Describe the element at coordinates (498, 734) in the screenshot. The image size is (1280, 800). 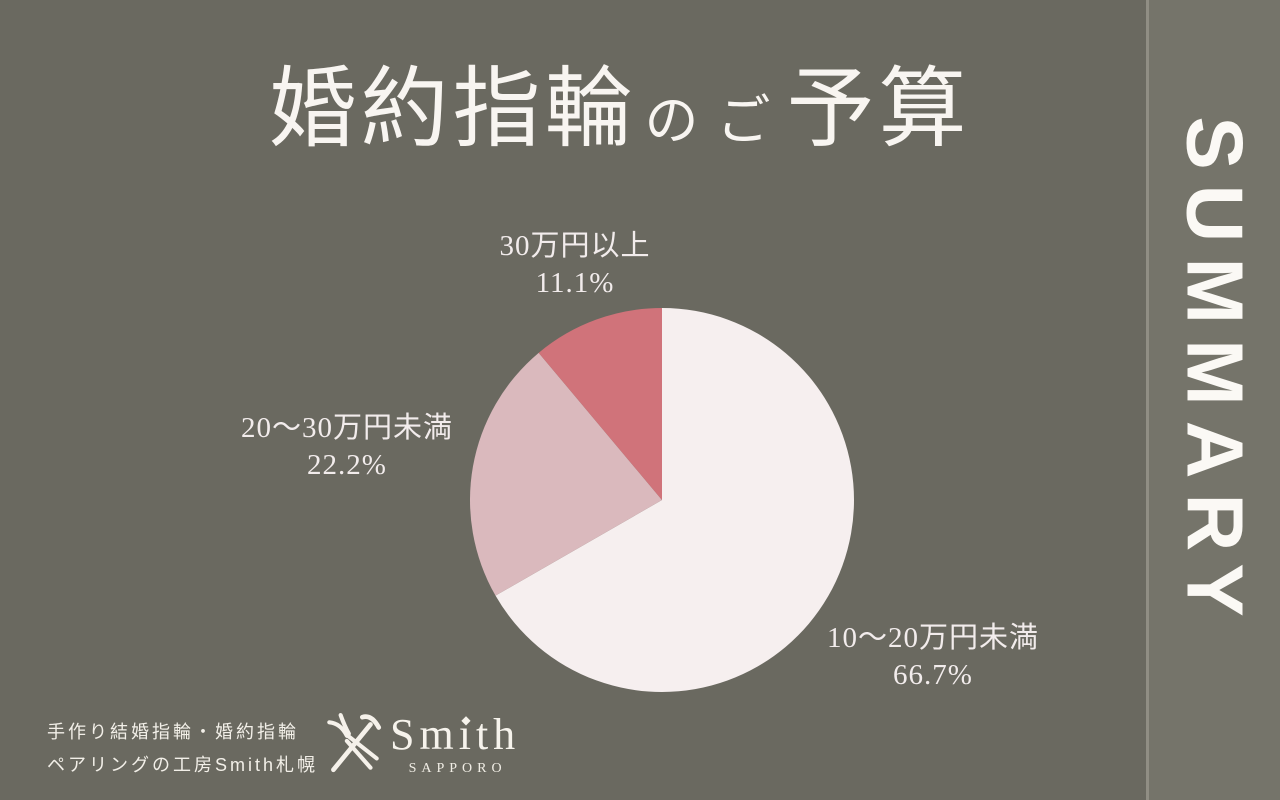
I see `brand-name-post: th` at that location.